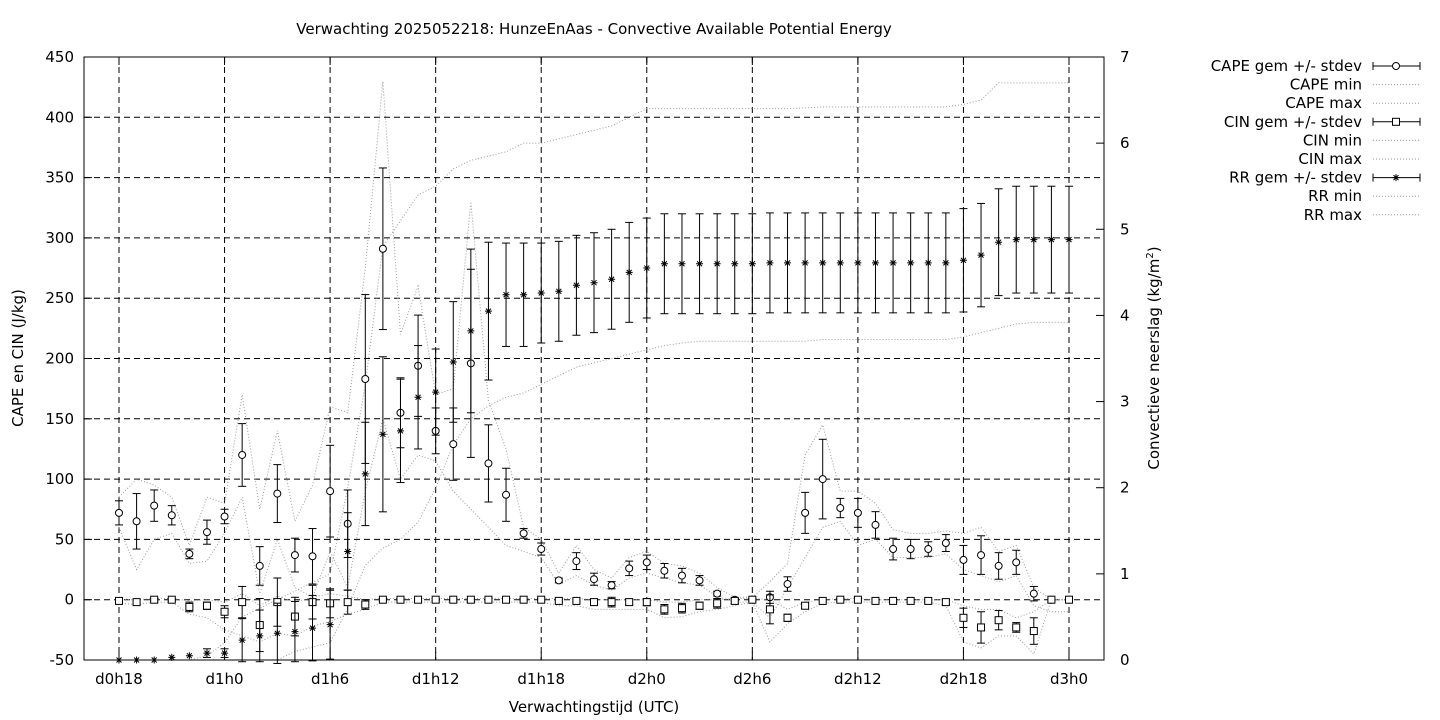 This screenshot has width=1440, height=720. I want to click on y2-tick-label: 6, so click(1125, 143).